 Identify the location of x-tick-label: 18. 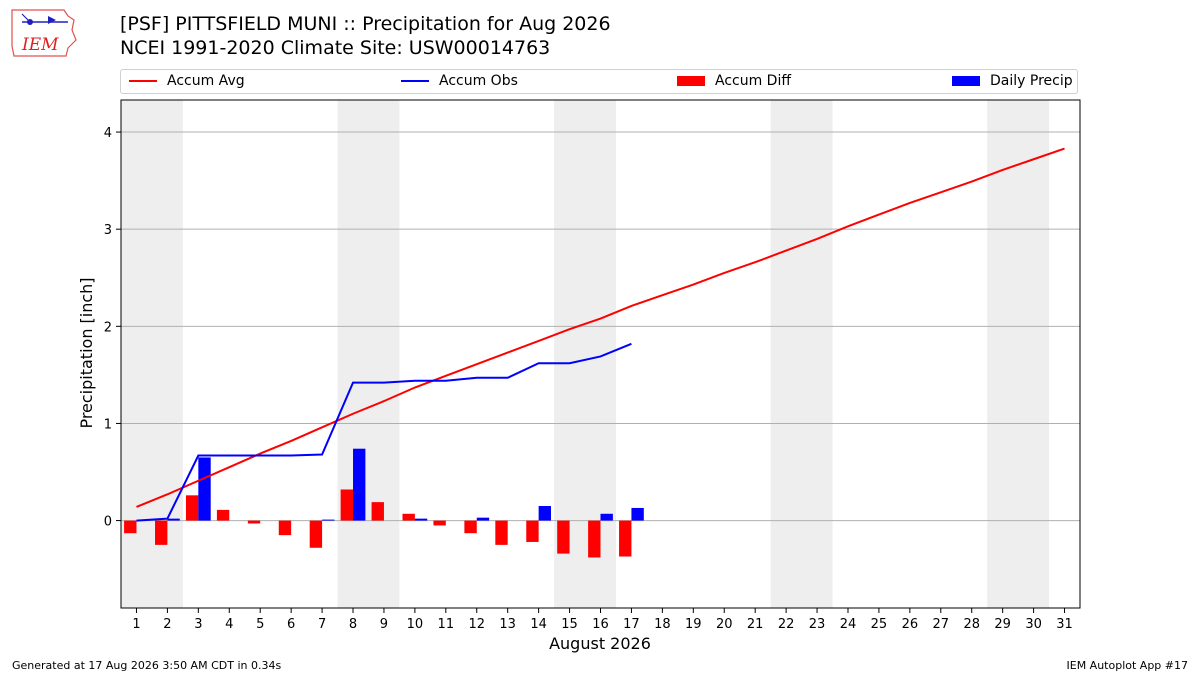
(662, 624).